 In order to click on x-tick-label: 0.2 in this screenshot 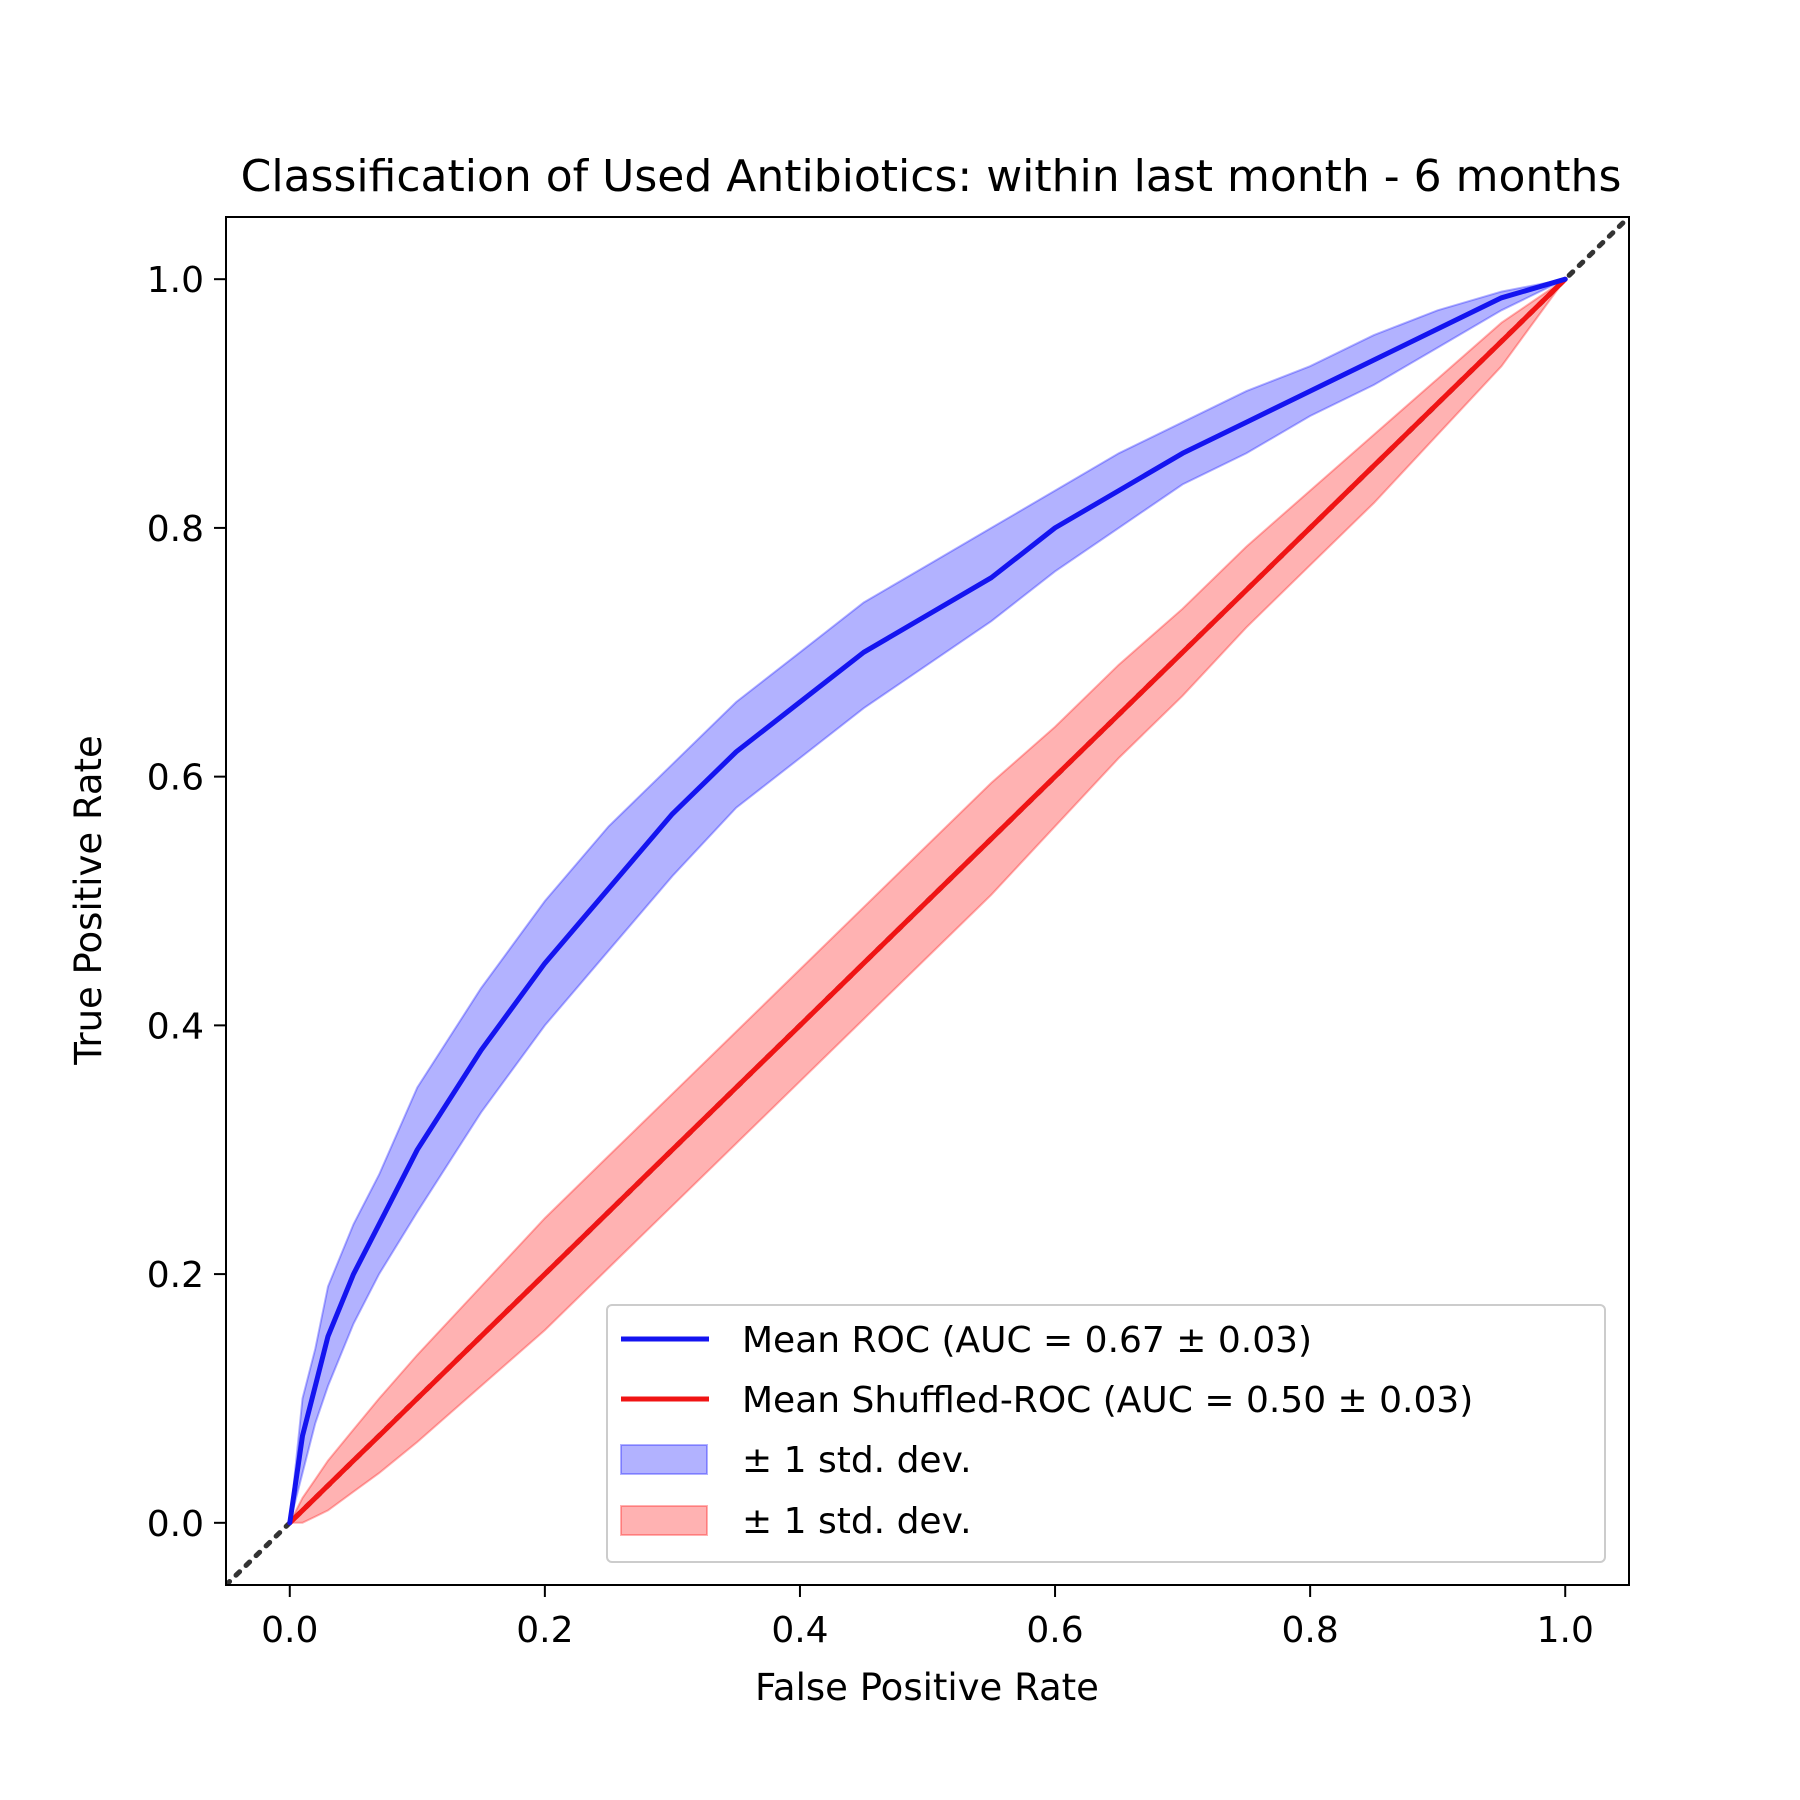, I will do `click(544, 1630)`.